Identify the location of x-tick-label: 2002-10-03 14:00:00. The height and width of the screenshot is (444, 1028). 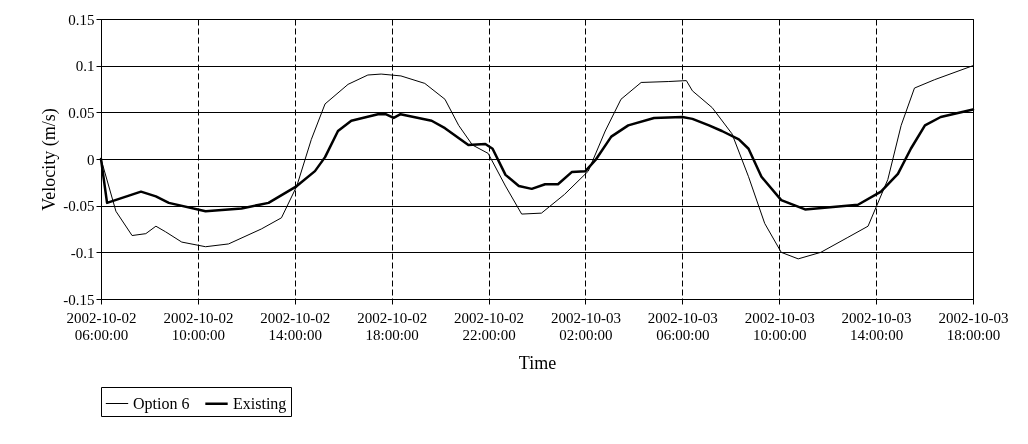
(876, 326).